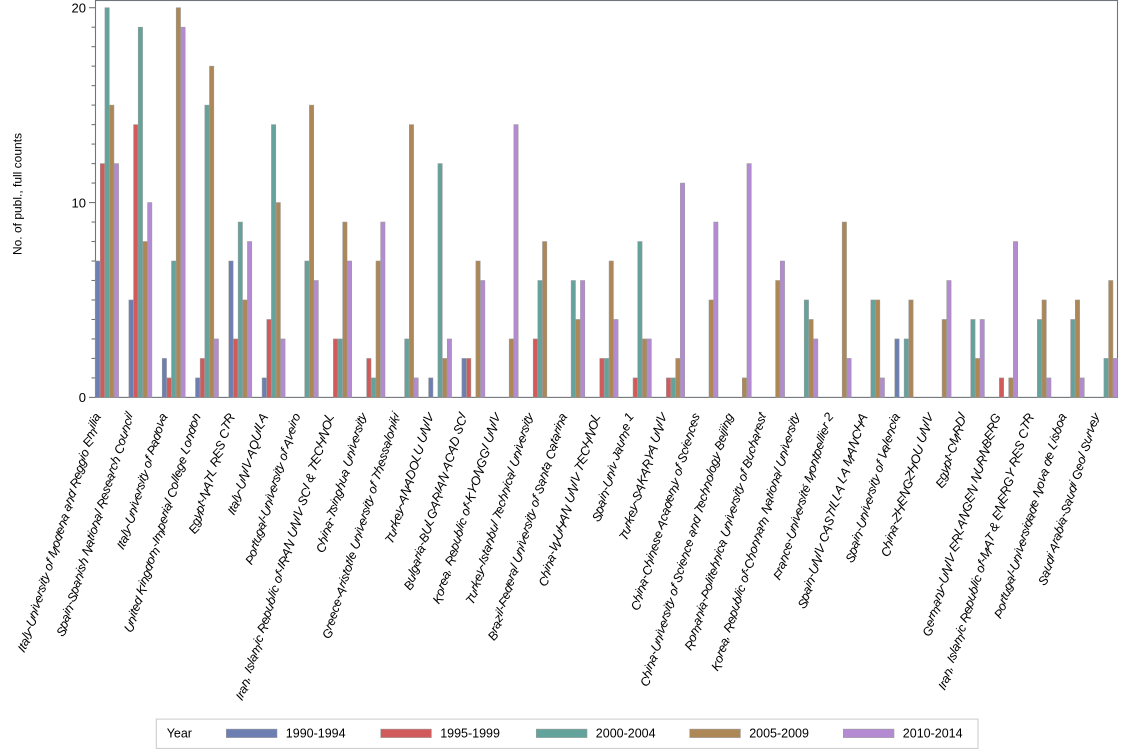 The height and width of the screenshot is (756, 1134). What do you see at coordinates (18, 194) in the screenshot?
I see `svg-text: No. of publ., full counts` at bounding box center [18, 194].